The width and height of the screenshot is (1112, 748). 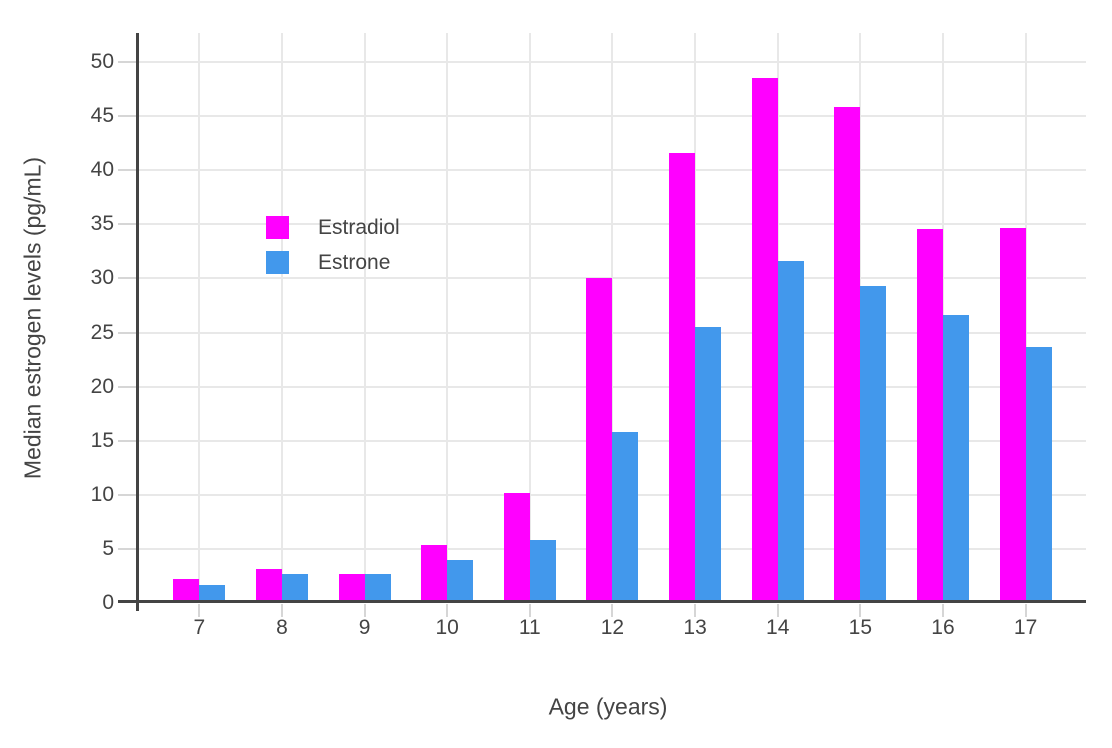 What do you see at coordinates (277, 262) in the screenshot?
I see `estrone-swatch-icon` at bounding box center [277, 262].